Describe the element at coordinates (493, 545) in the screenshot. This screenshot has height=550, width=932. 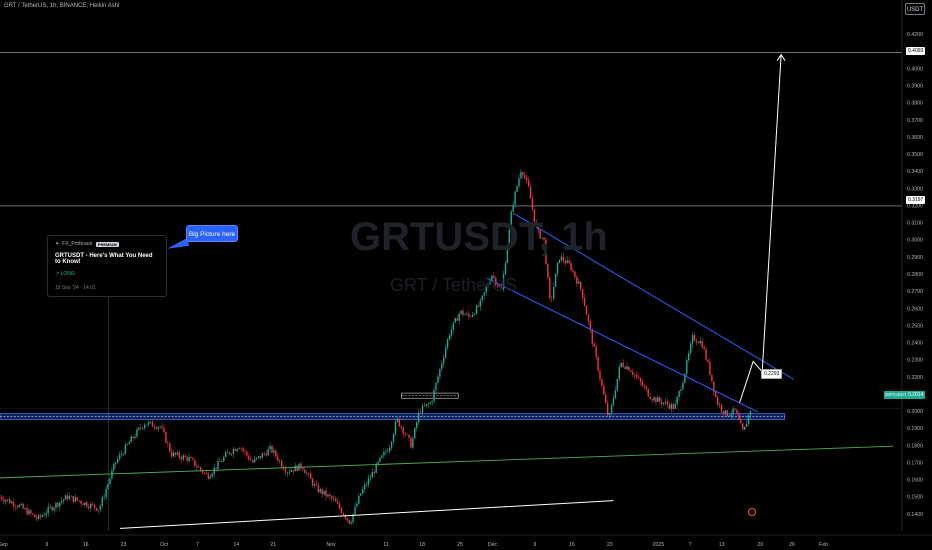
I see `time-tick-label: Dec` at that location.